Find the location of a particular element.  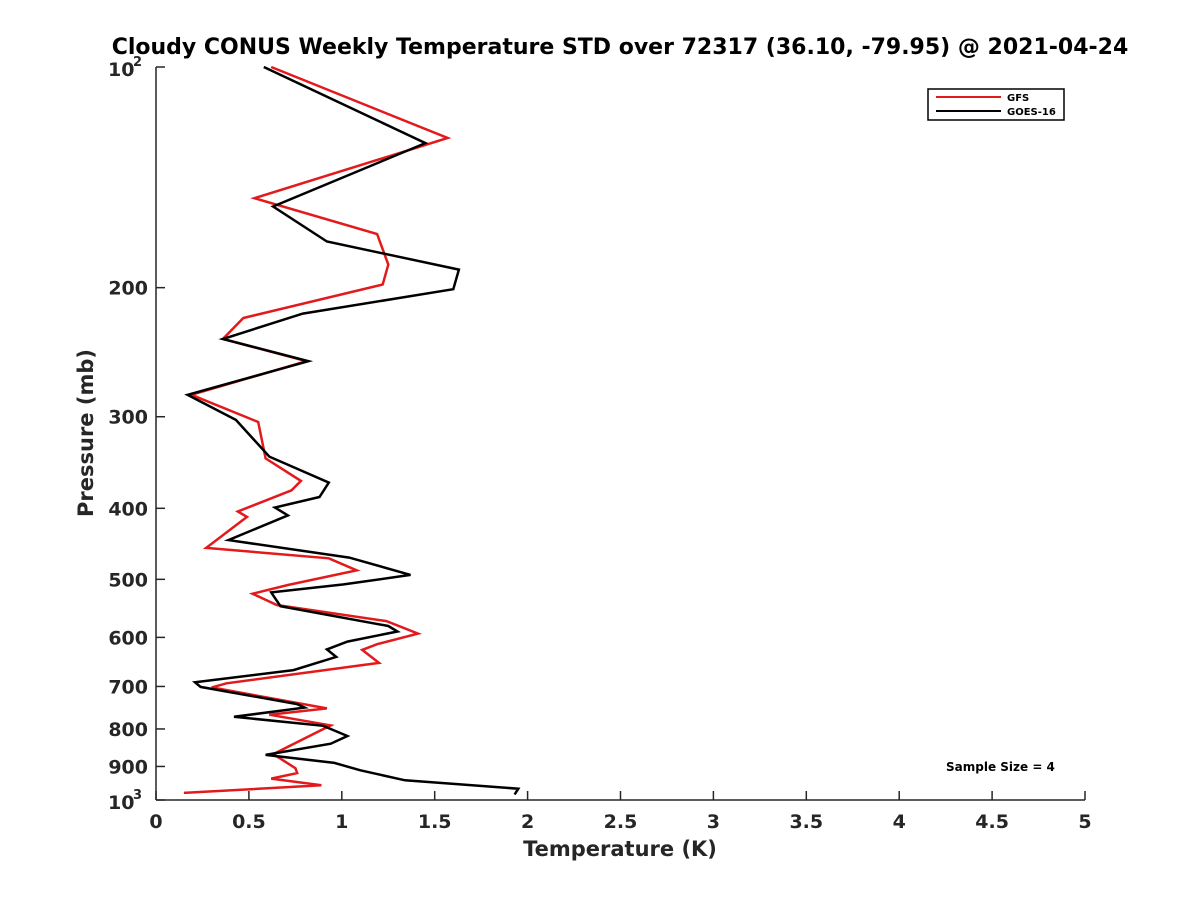

y-tick-label: 800 is located at coordinates (128, 730).